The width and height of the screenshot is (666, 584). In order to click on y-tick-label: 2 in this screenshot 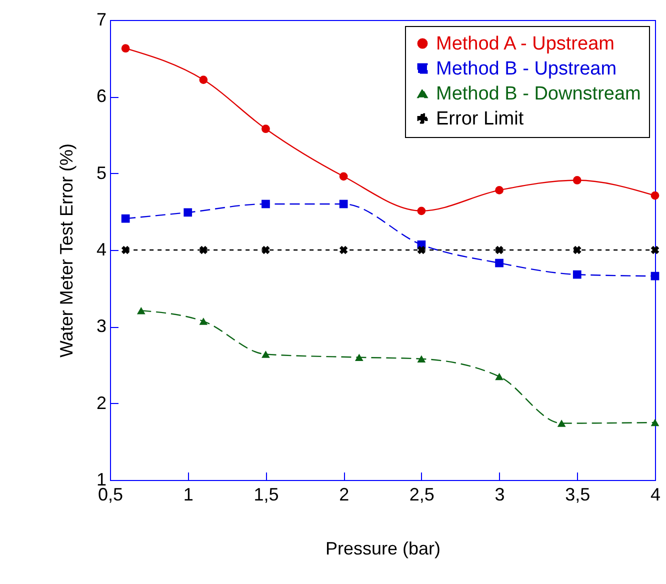, I will do `click(101, 402)`.